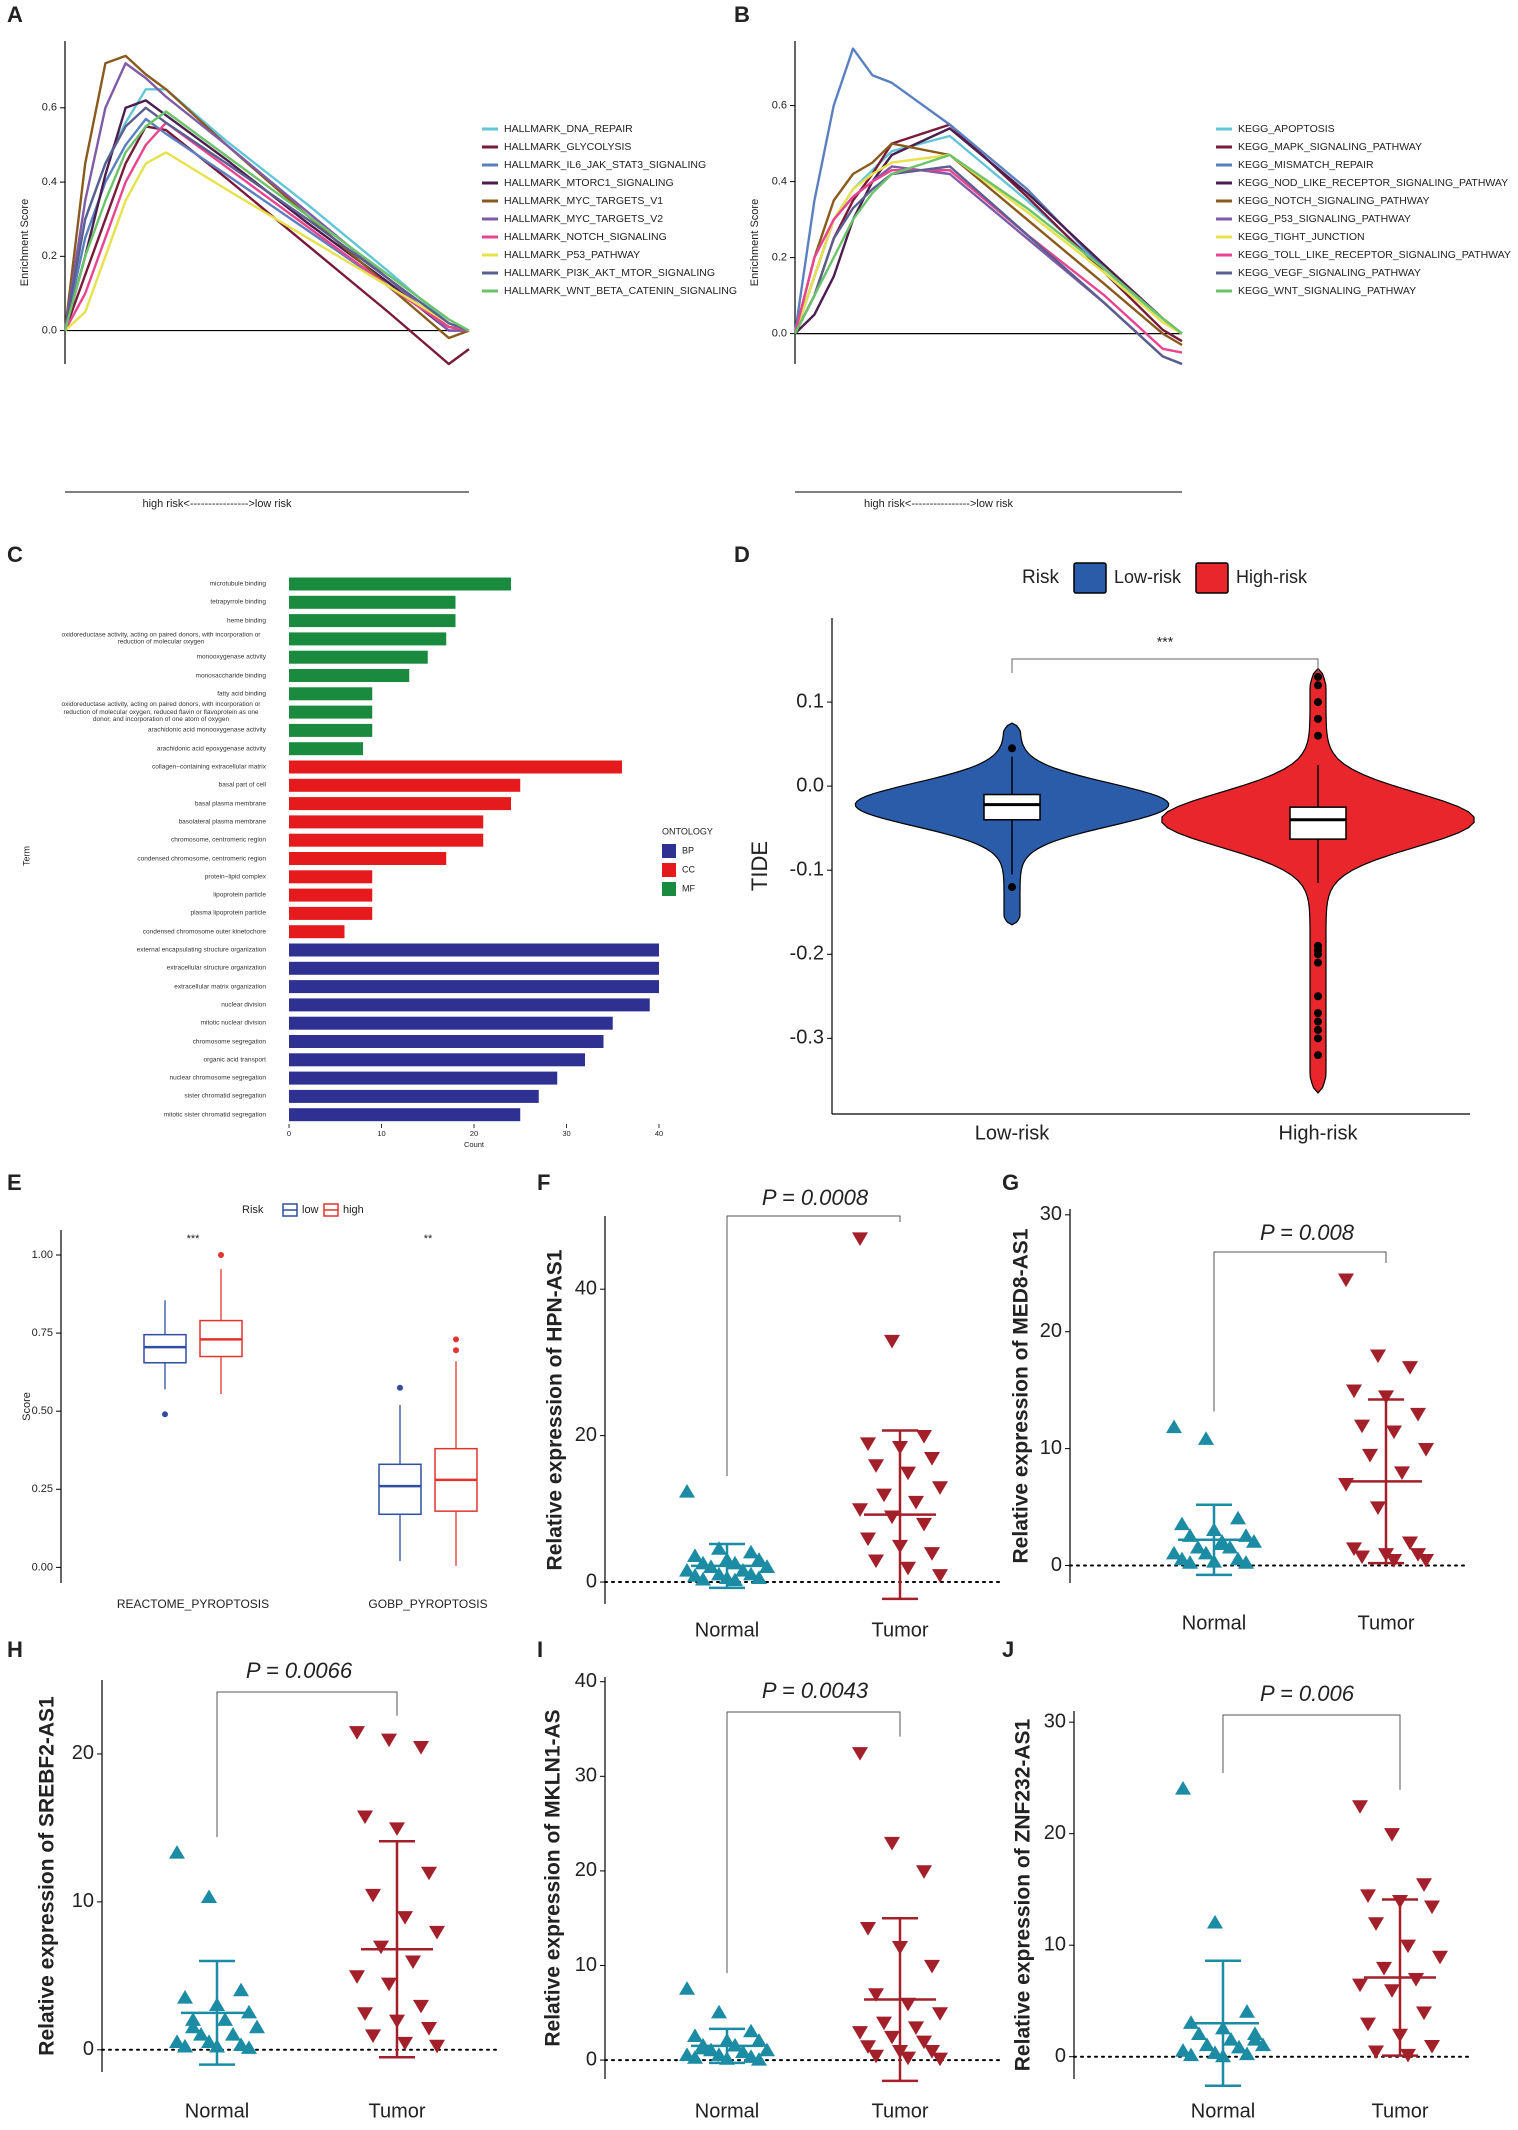 This screenshot has height=2130, width=1518. Describe the element at coordinates (1023, 1894) in the screenshot. I see `y-axis-label: Relative expression of ZNF232-AS1` at that location.